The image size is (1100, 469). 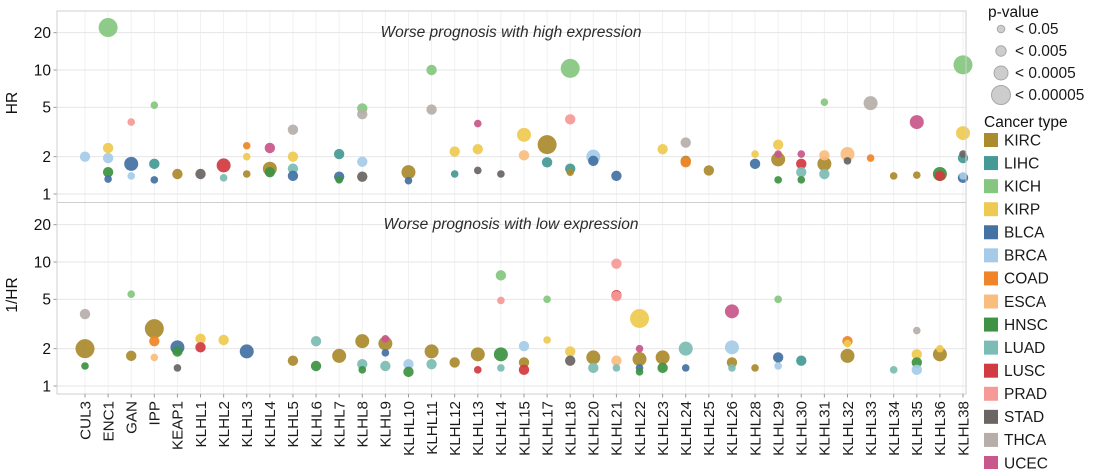 I want to click on data-point-klhl15-kirp, so click(x=524, y=134).